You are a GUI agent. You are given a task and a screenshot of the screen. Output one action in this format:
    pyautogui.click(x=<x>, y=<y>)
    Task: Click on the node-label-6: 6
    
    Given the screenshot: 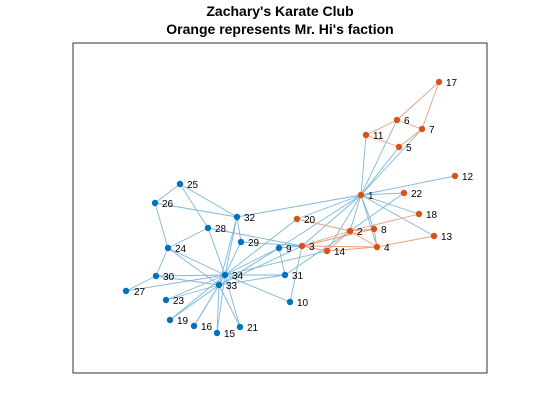 What is the action you would take?
    pyautogui.click(x=407, y=121)
    